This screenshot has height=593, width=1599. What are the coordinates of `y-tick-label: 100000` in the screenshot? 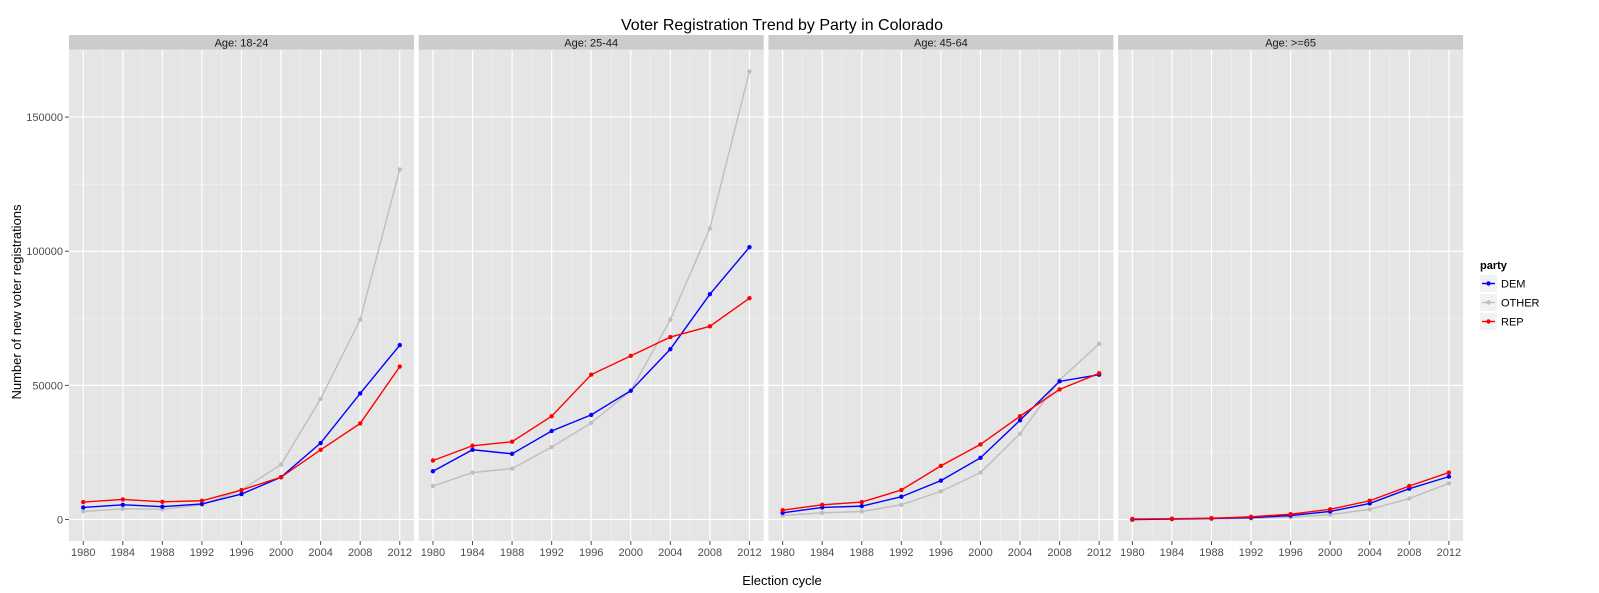 It's located at (44, 252).